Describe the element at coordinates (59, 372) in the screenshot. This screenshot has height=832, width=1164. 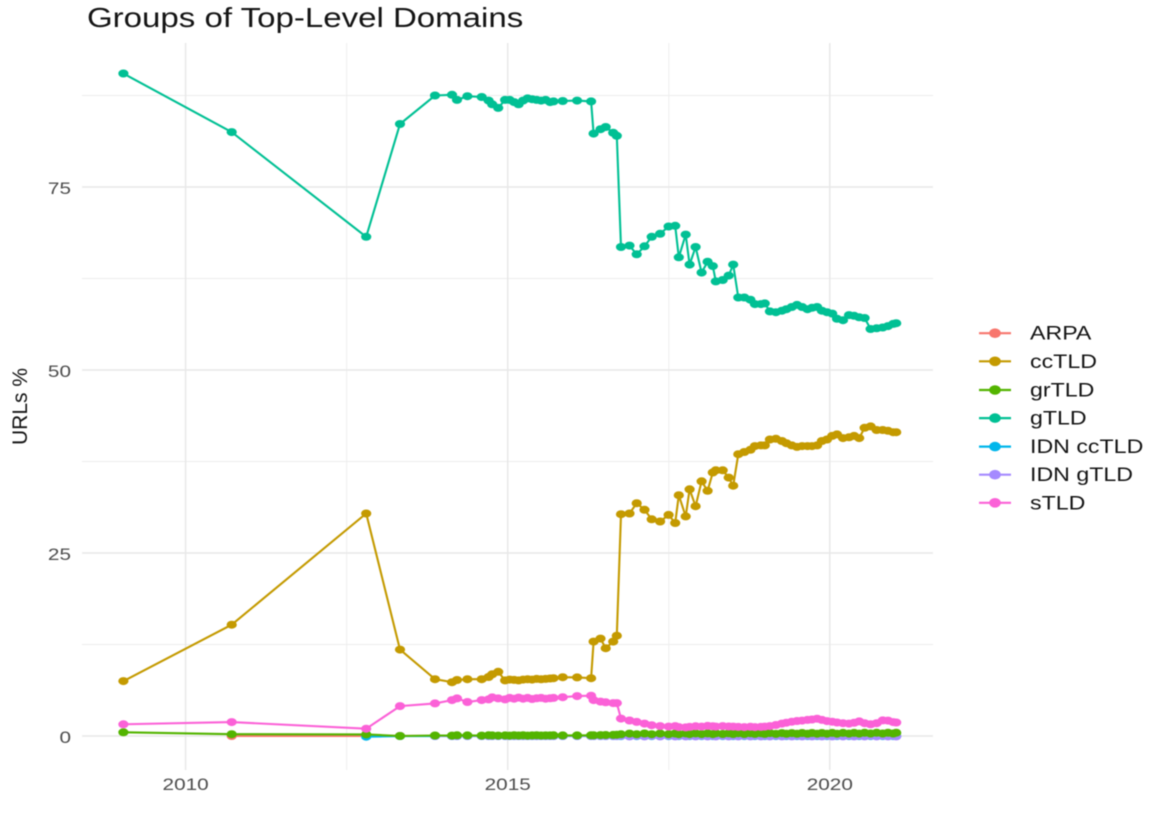
I see `svg-text: 50` at that location.